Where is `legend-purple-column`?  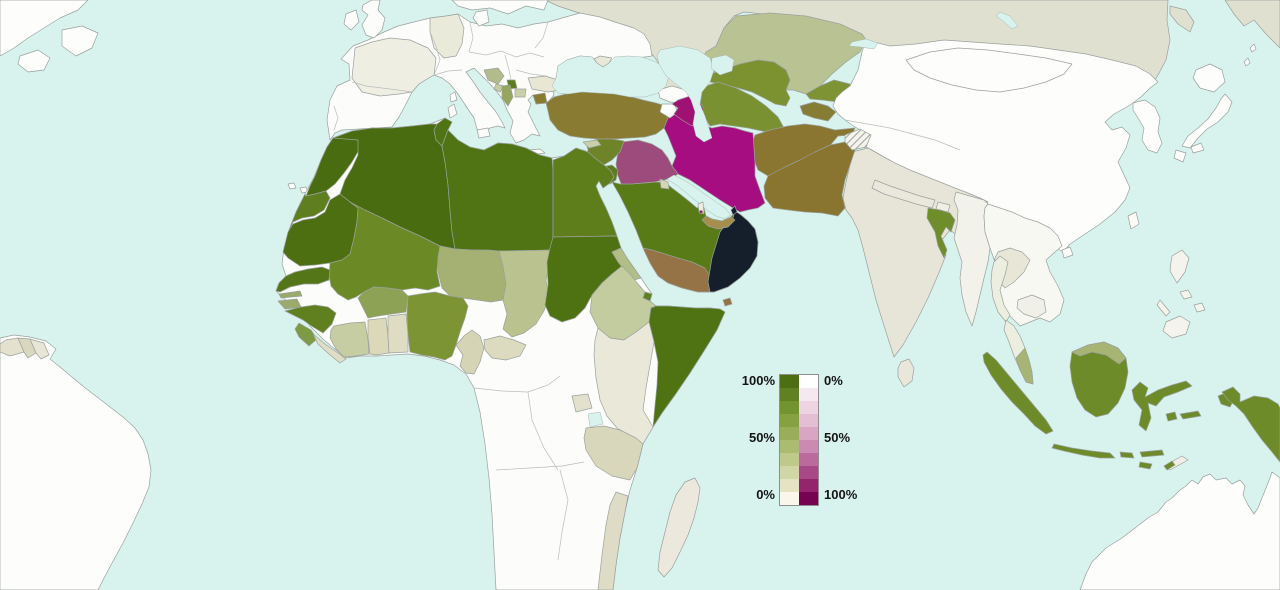 legend-purple-column is located at coordinates (808, 440).